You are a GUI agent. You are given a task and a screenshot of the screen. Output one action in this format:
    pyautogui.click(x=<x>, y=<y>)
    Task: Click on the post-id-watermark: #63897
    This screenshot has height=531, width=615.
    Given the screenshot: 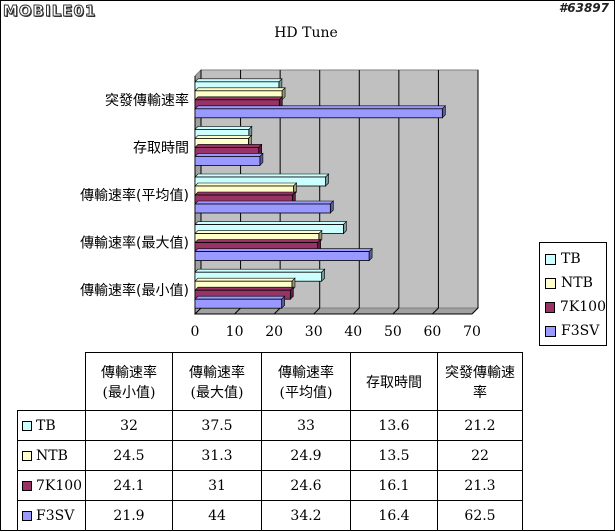 What is the action you would take?
    pyautogui.click(x=583, y=8)
    